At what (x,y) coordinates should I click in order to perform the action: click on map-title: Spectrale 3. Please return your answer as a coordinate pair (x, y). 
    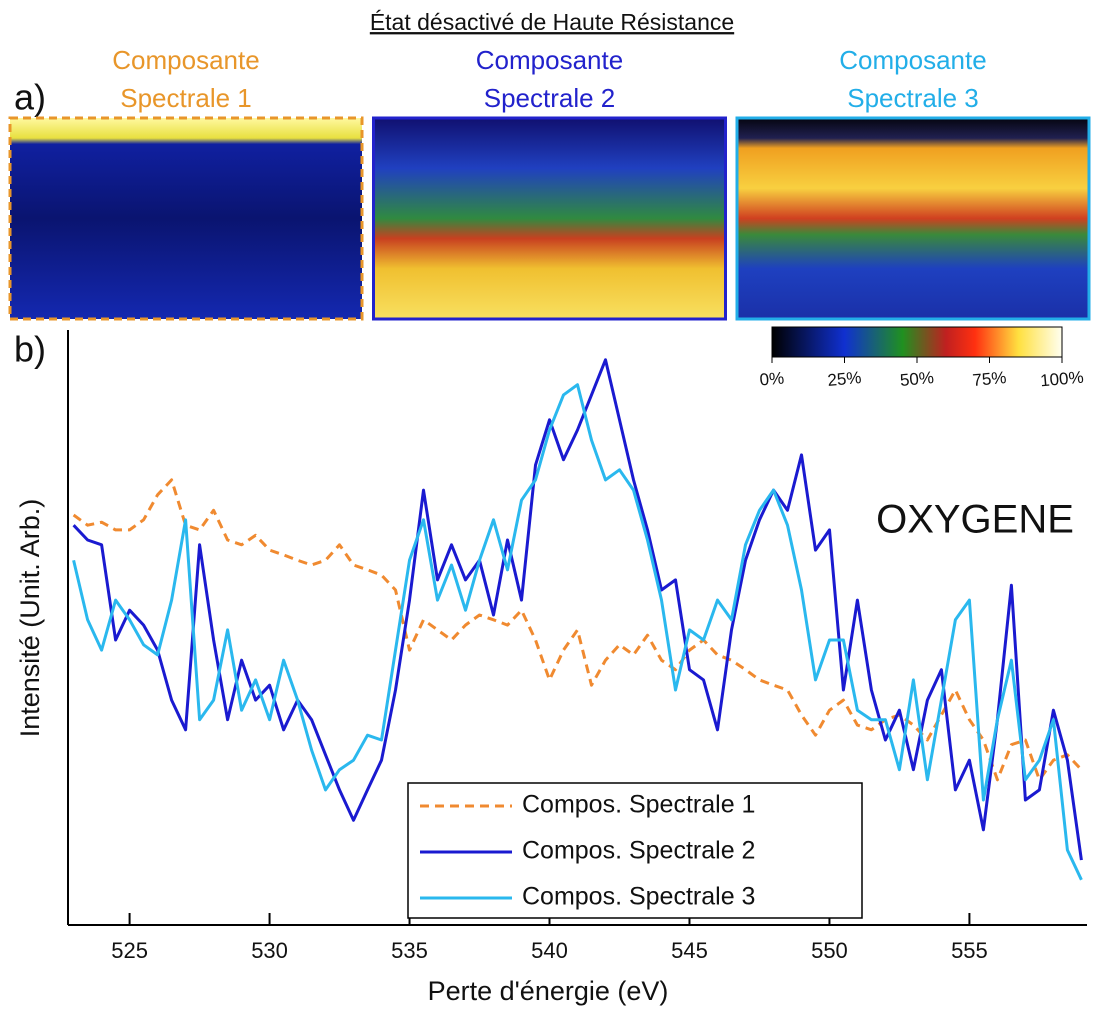
    Looking at the image, I should click on (913, 98).